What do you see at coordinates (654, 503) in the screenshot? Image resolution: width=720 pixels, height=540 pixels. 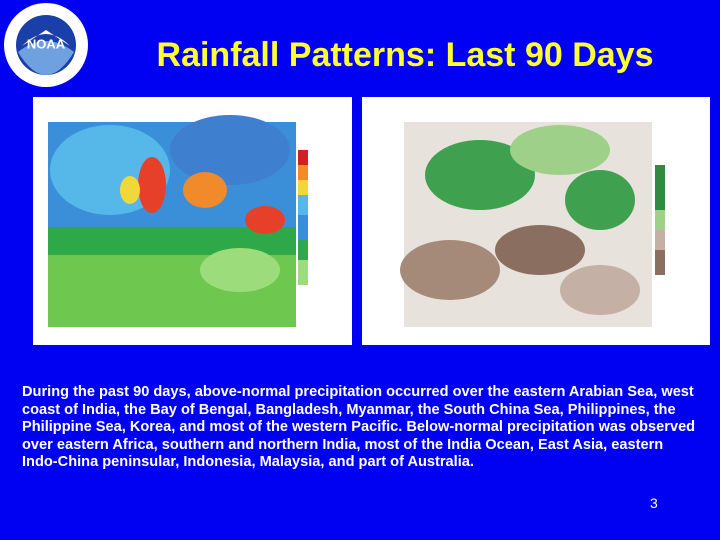 I see `page-number: 3` at bounding box center [654, 503].